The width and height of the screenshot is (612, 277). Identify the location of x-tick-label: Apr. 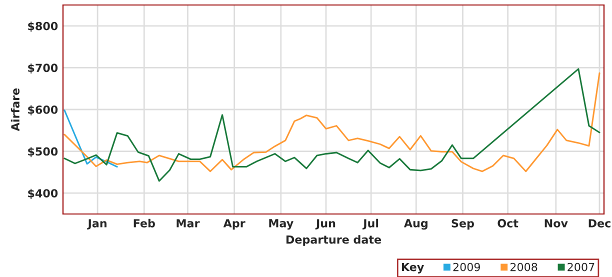
(234, 224).